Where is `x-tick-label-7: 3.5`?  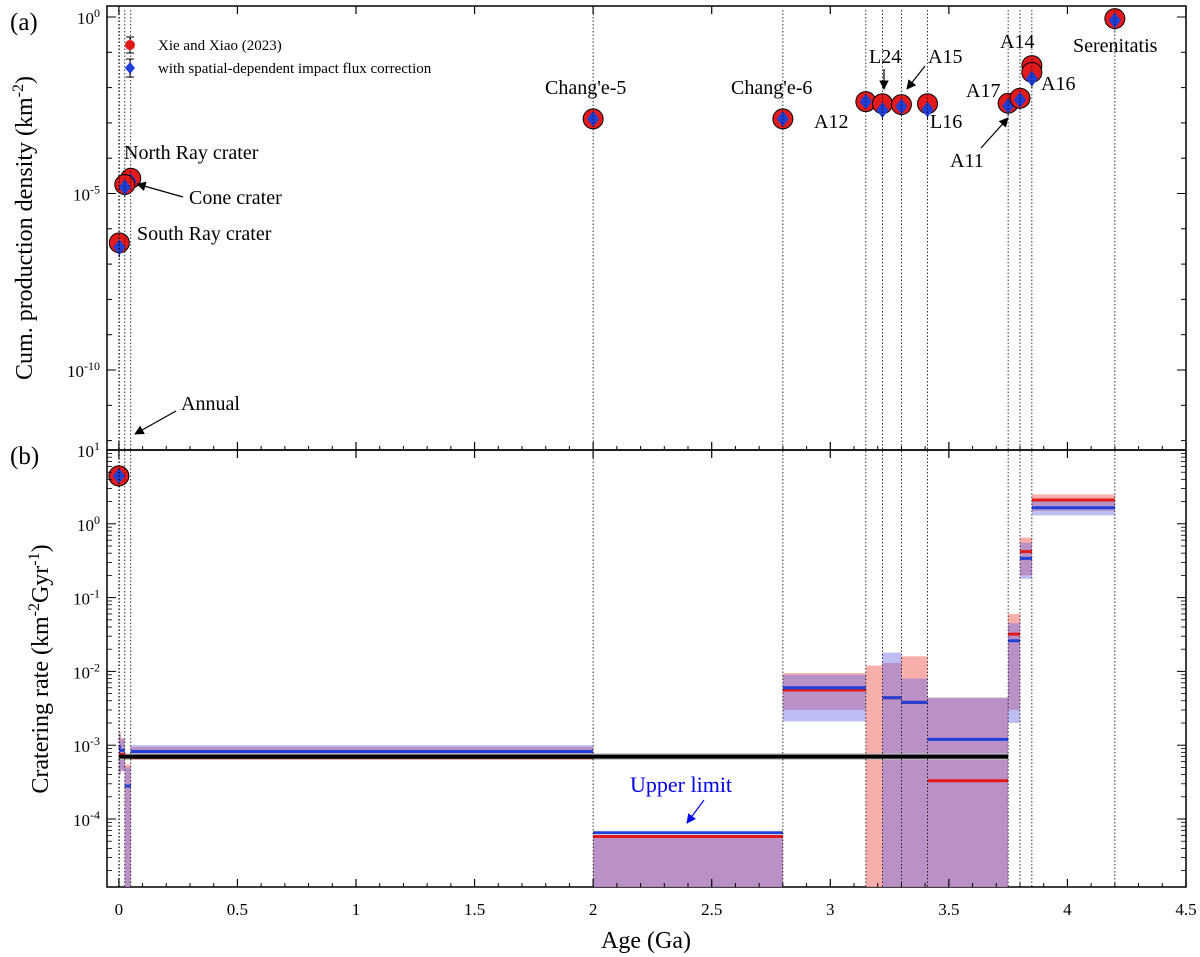 x-tick-label-7: 3.5 is located at coordinates (948, 909).